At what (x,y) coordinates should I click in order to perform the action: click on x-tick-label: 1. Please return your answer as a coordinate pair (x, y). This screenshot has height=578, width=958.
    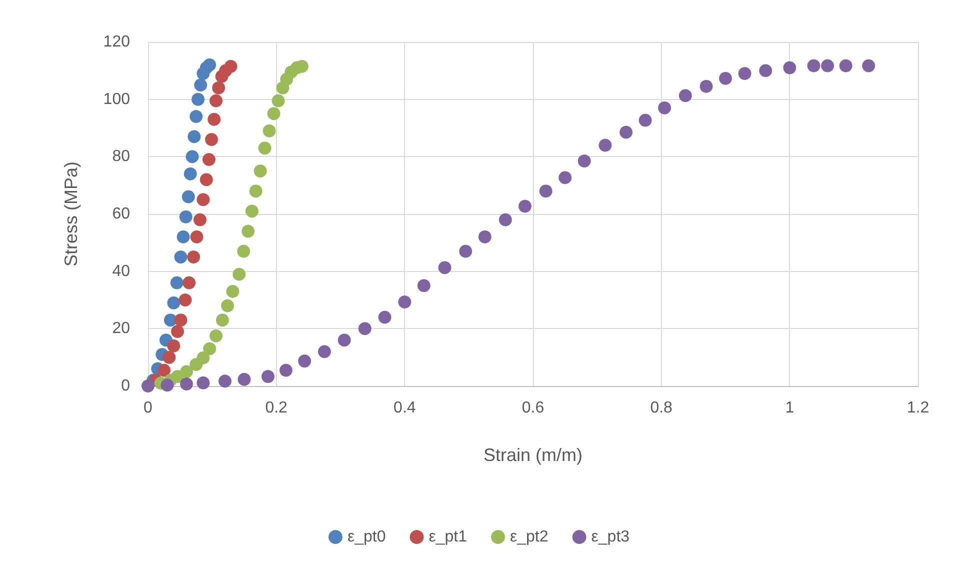
    Looking at the image, I should click on (789, 408).